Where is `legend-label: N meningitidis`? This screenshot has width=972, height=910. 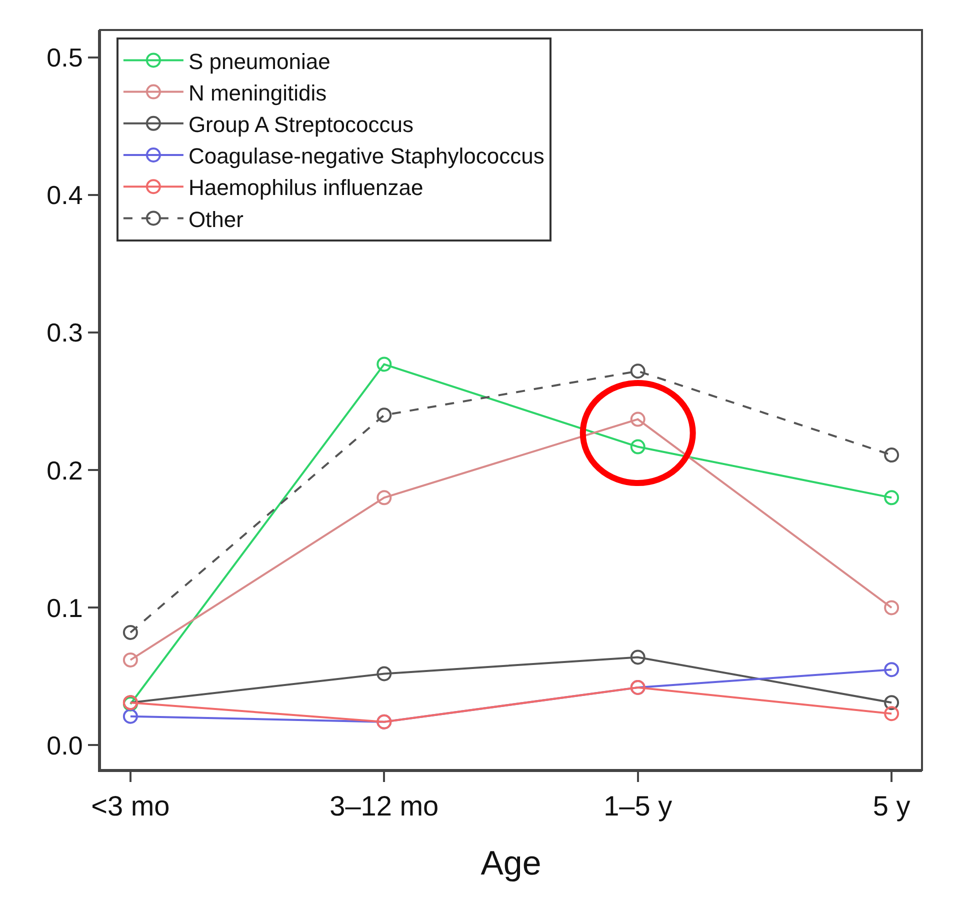 legend-label: N meningitidis is located at coordinates (257, 93).